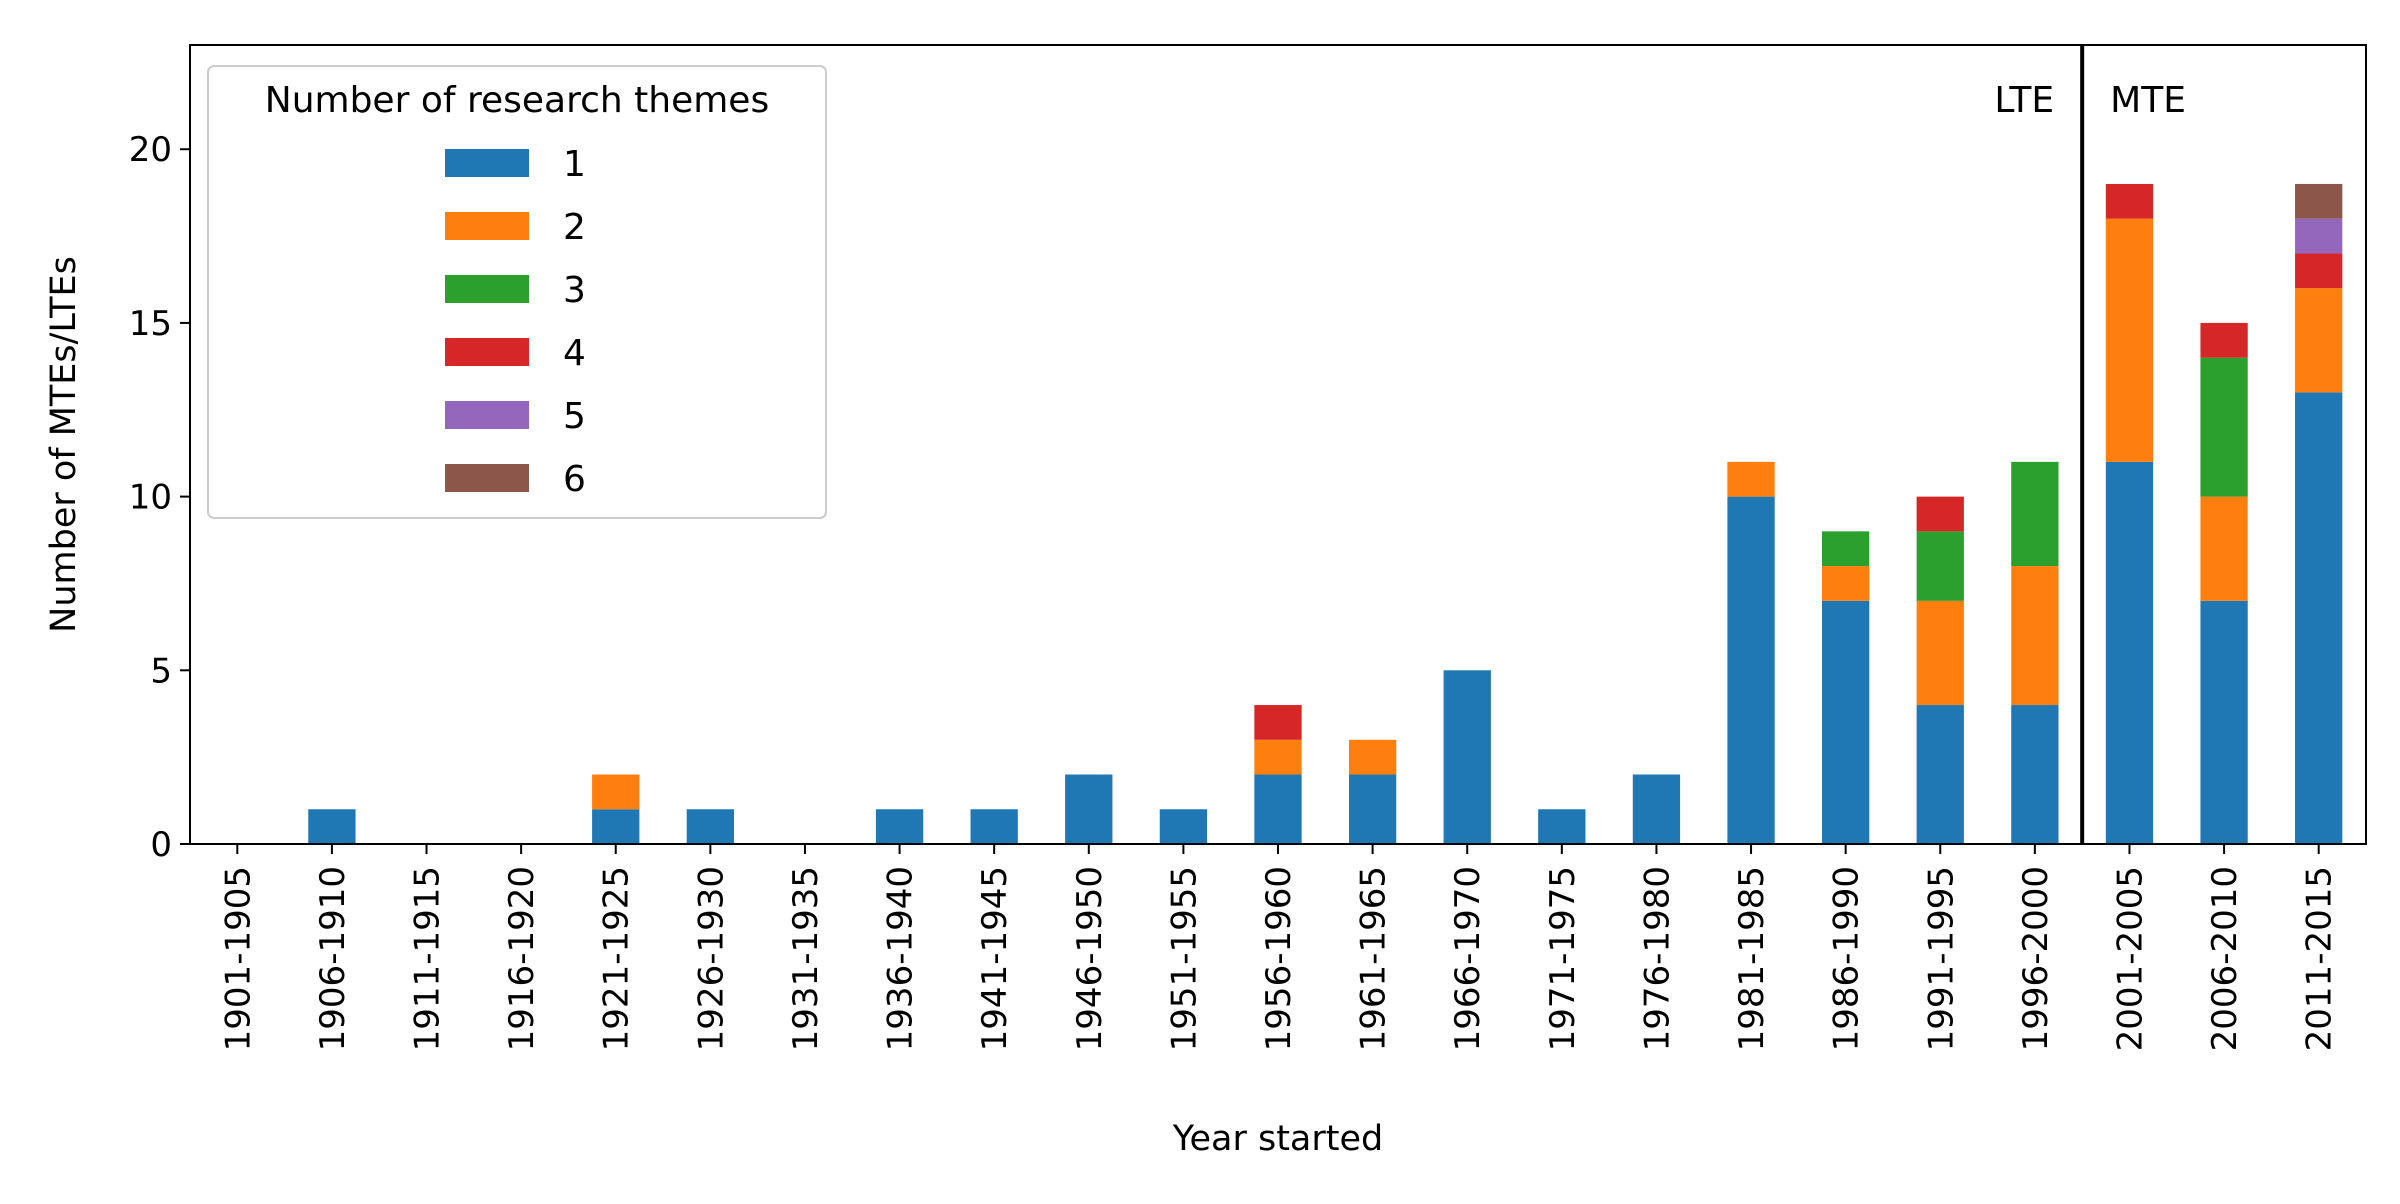 The width and height of the screenshot is (2400, 1204). I want to click on legend-label-6: 6, so click(574, 479).